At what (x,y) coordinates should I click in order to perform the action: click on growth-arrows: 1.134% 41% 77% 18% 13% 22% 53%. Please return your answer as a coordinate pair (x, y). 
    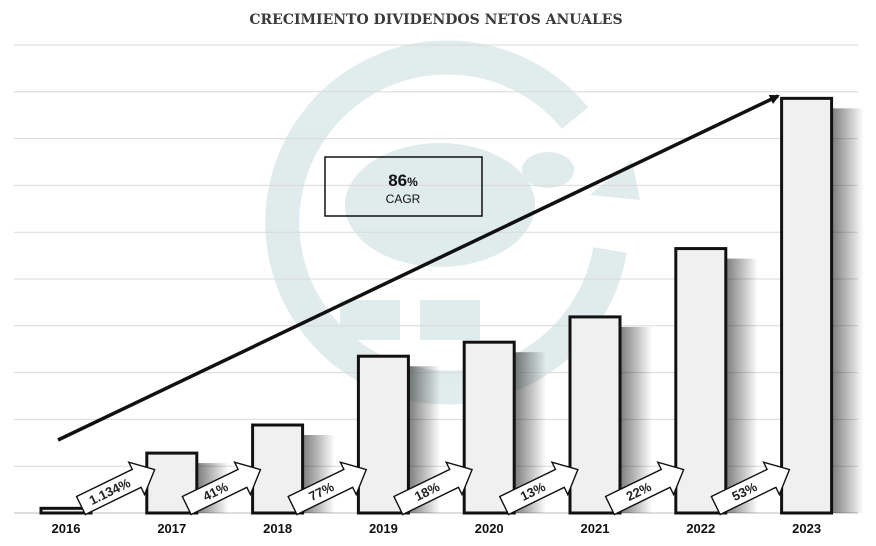
    Looking at the image, I should click on (433, 488).